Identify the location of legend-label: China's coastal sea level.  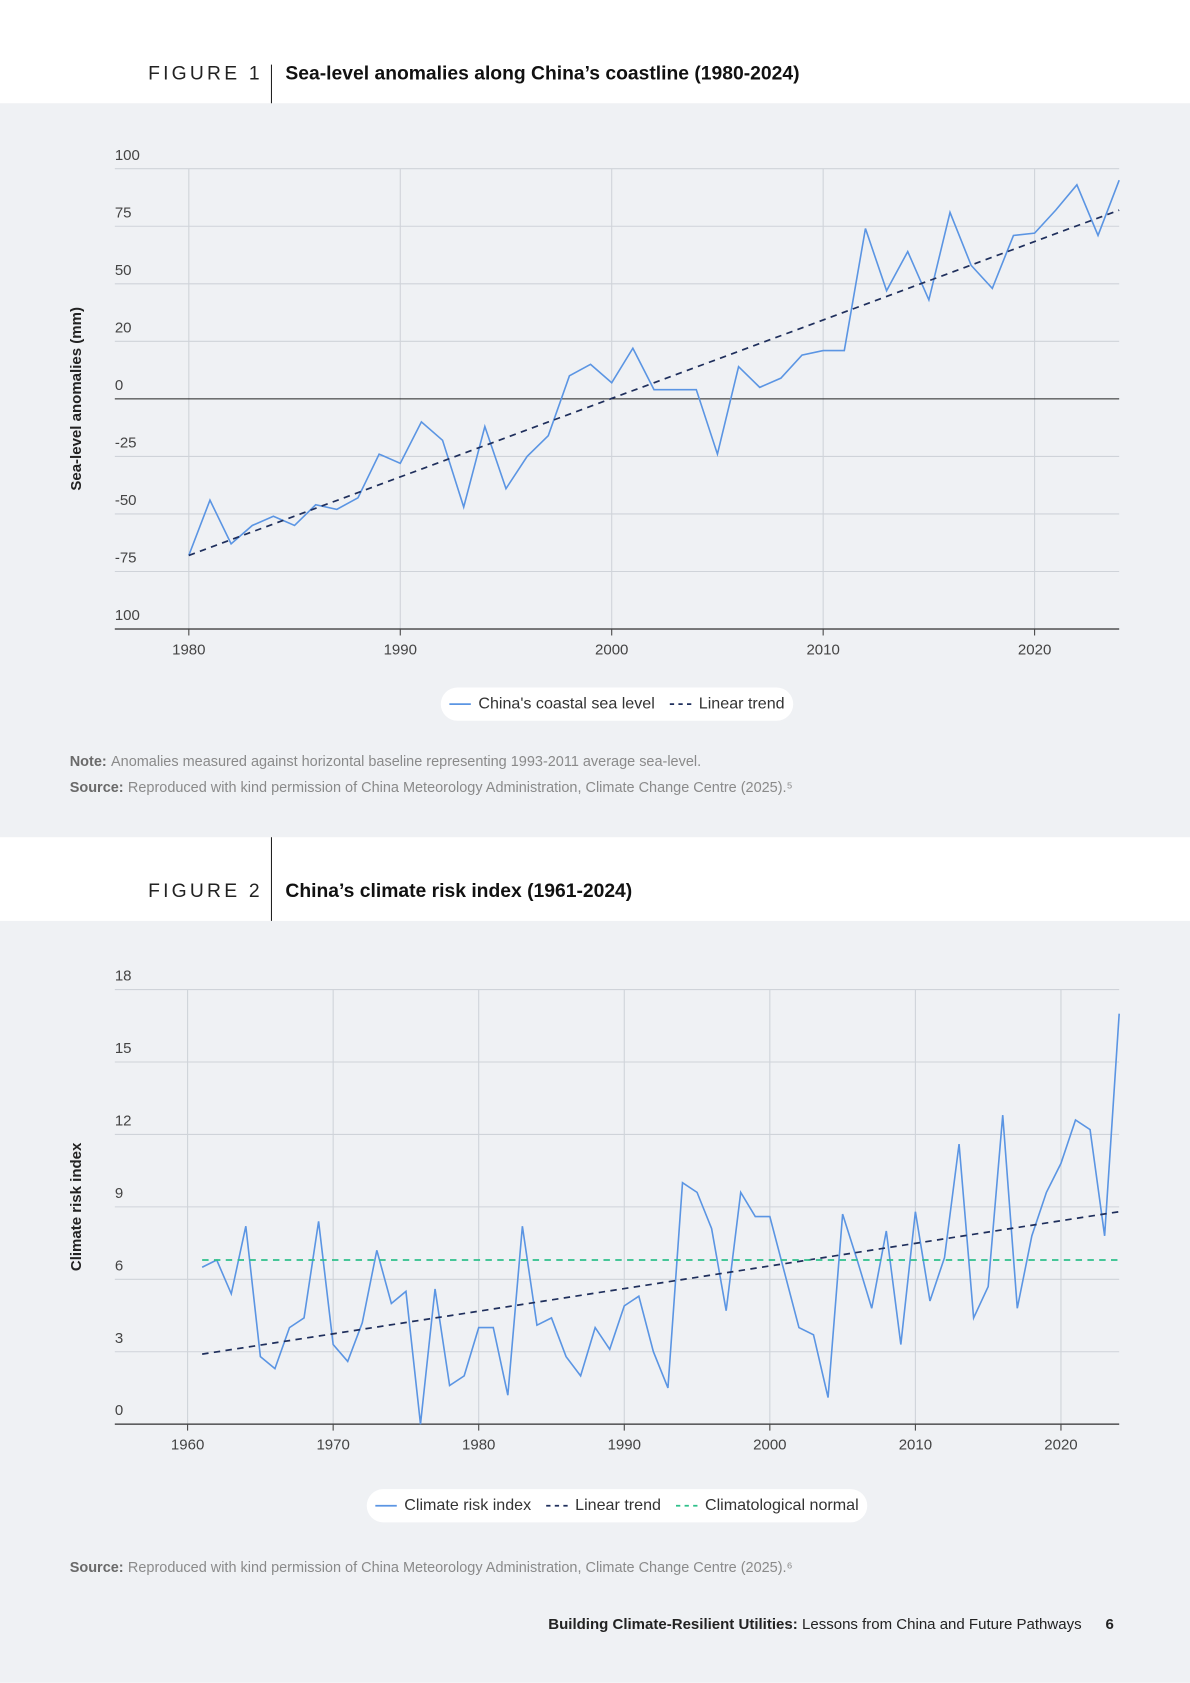
(566, 703).